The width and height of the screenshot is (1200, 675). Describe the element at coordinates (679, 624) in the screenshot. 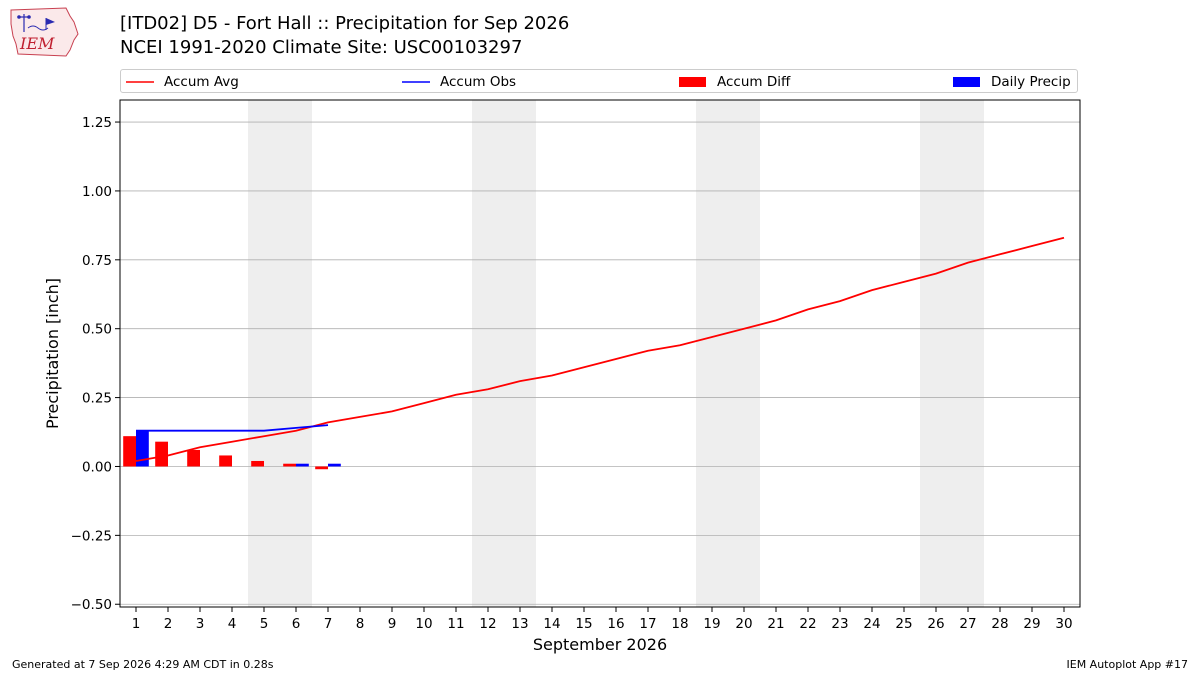

I see `x-tick-label: 18` at that location.